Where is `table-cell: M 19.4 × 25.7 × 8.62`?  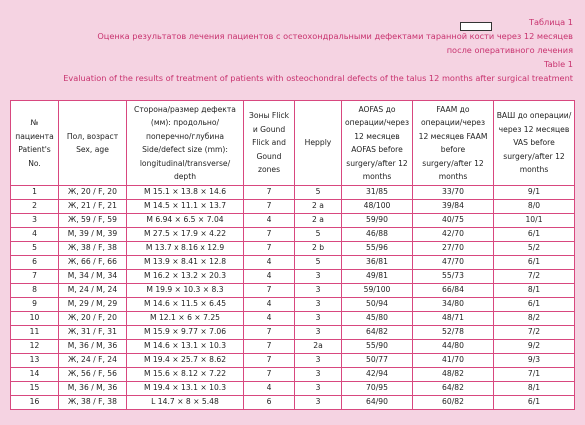 table-cell: M 19.4 × 25.7 × 8.62 is located at coordinates (185, 360).